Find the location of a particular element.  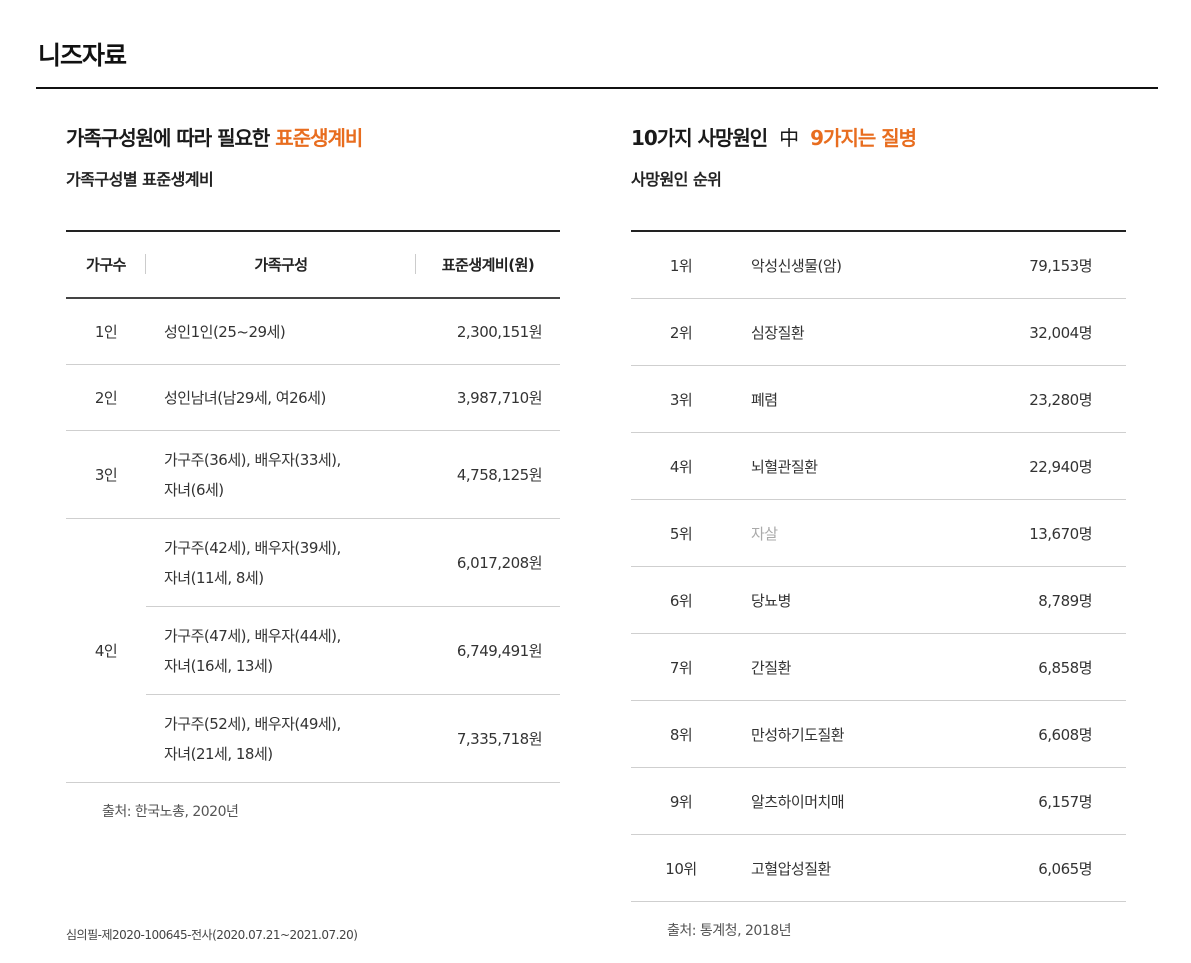

cause-name: 알츠하이머치매 is located at coordinates (846, 801).